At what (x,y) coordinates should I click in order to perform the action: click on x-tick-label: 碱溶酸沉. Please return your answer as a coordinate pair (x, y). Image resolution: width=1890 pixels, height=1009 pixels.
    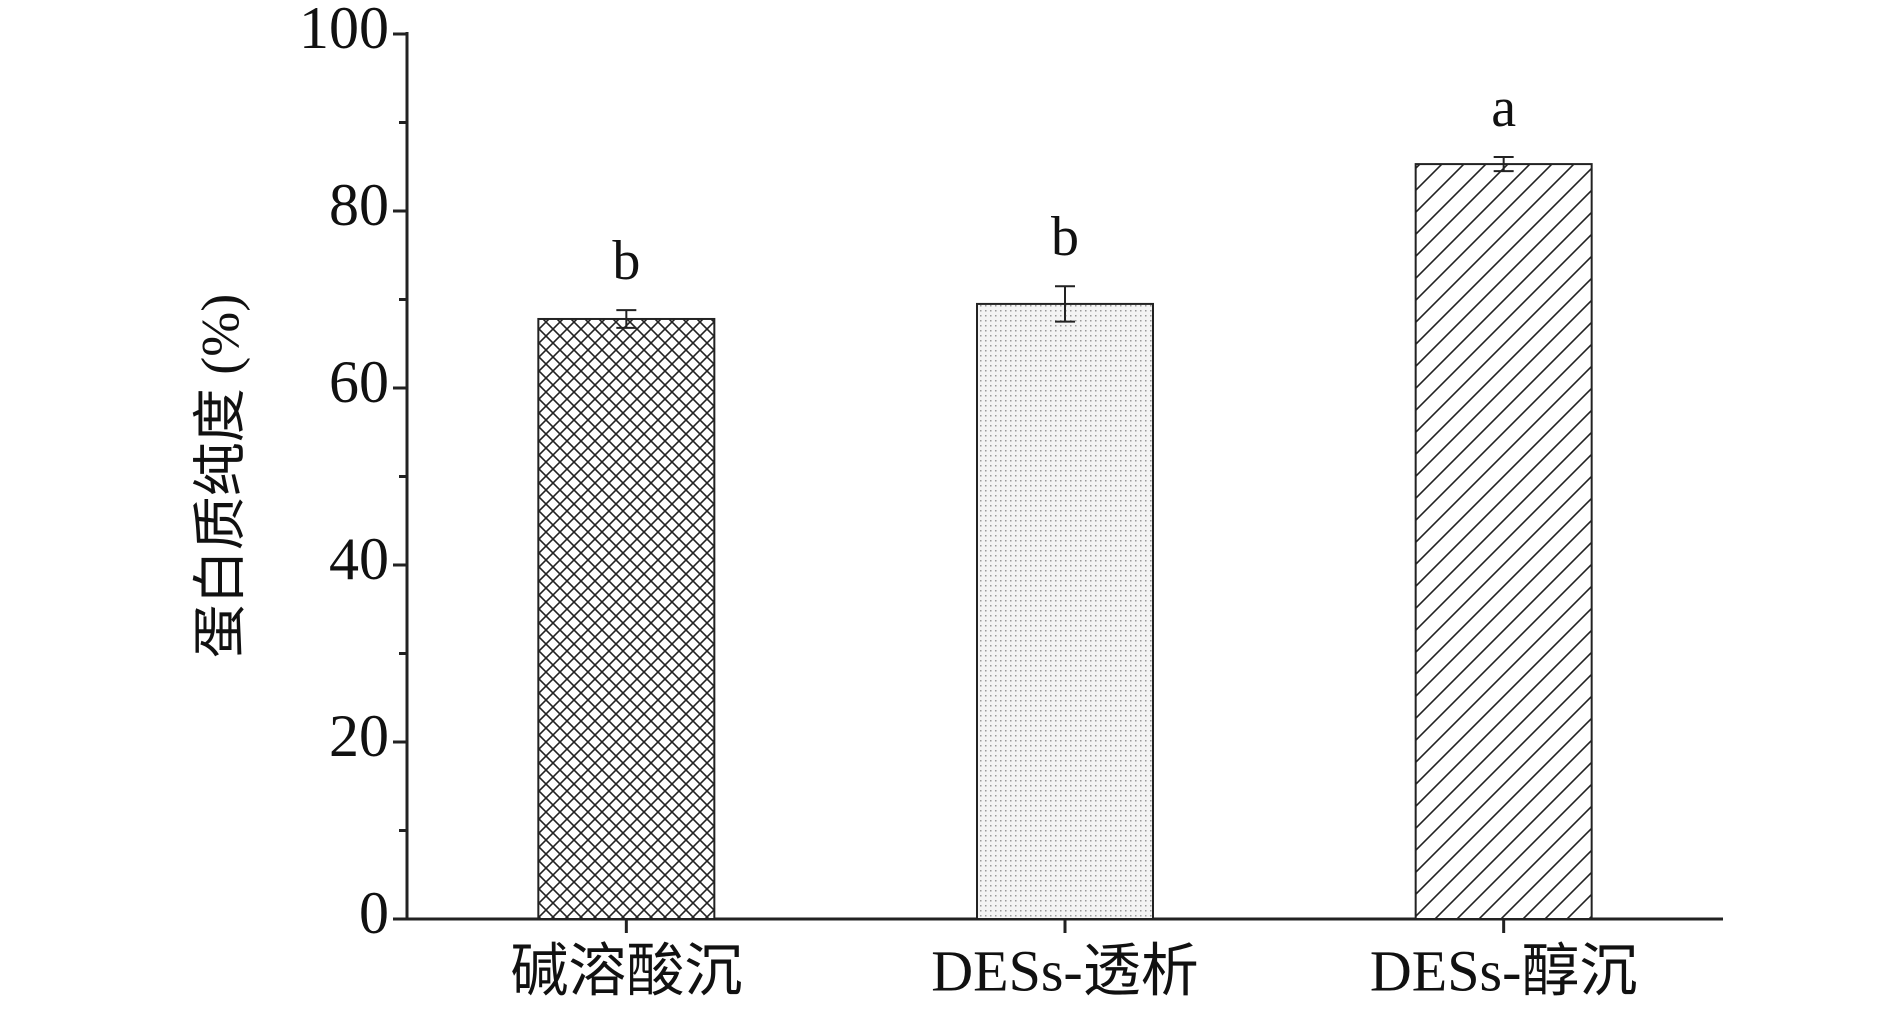
    Looking at the image, I should click on (626, 970).